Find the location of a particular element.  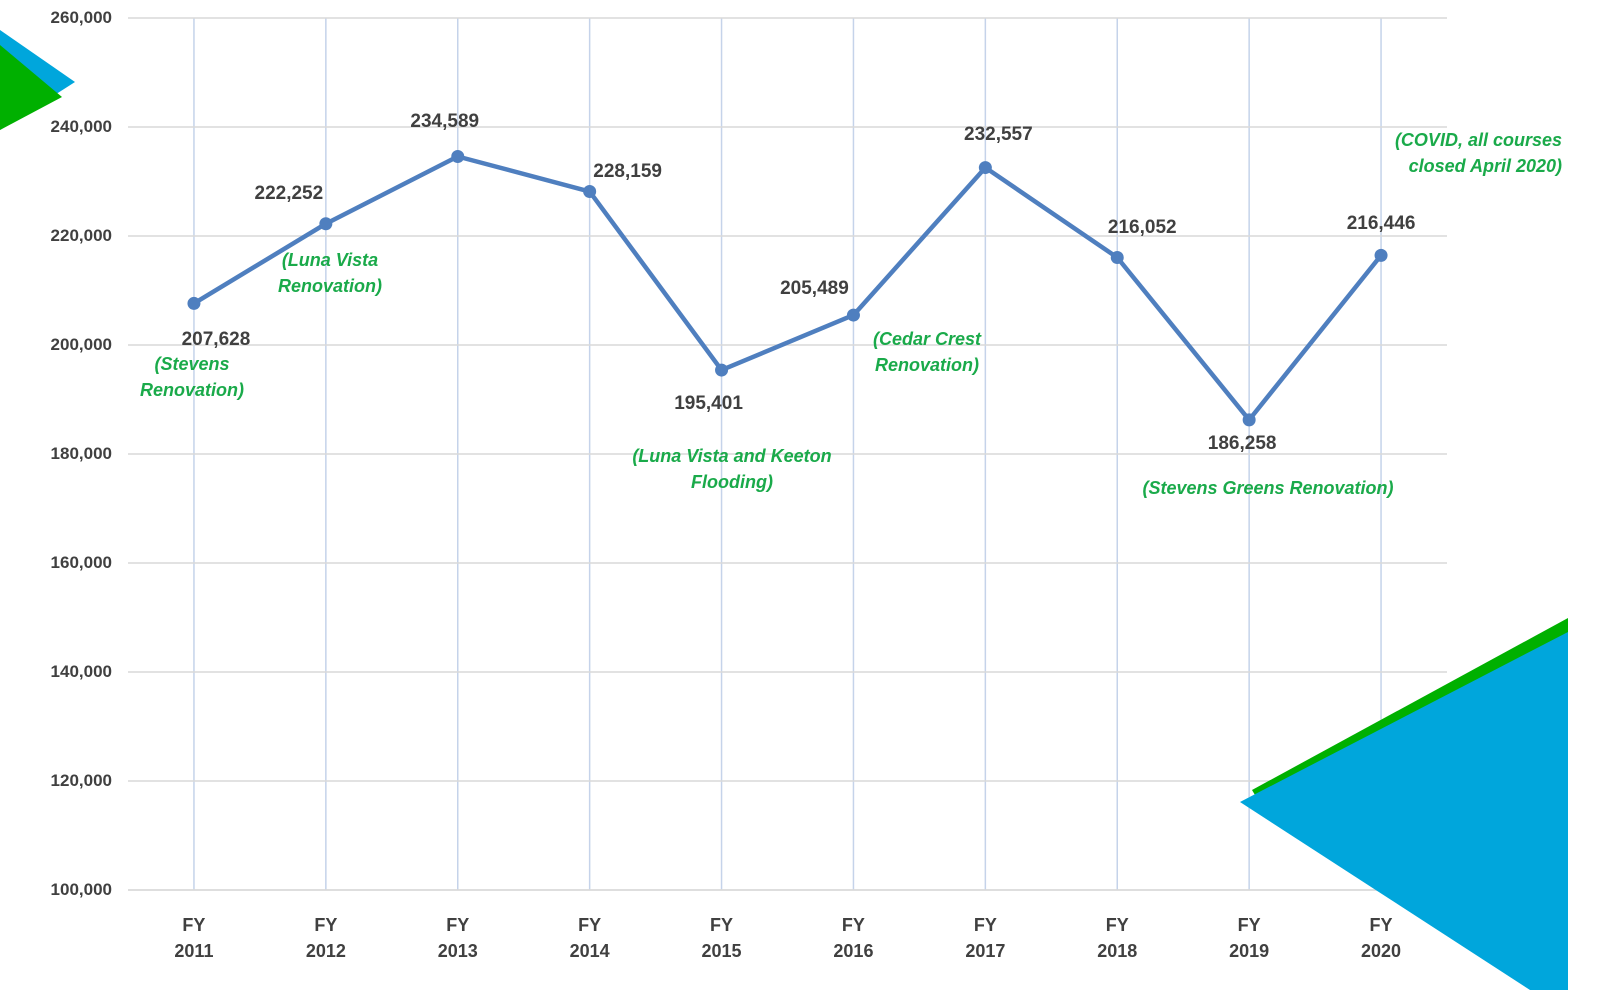

x-tick-label: FY 2013 is located at coordinates (457, 938).